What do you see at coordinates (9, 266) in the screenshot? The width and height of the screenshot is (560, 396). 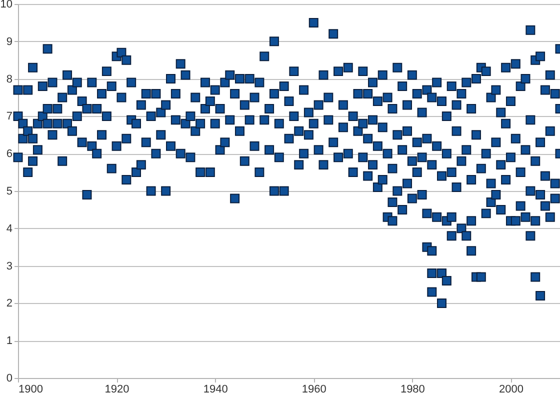 I see `y-tick-label: 3` at bounding box center [9, 266].